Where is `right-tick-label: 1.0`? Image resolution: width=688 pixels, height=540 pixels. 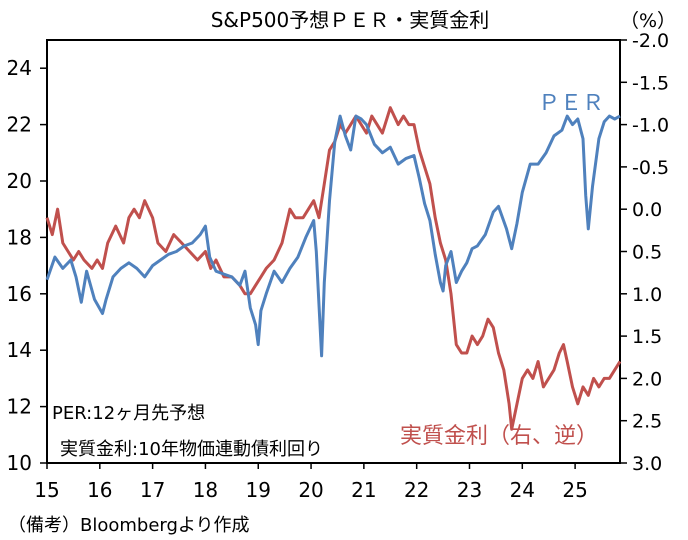
right-tick-label: 1.0 is located at coordinates (647, 295).